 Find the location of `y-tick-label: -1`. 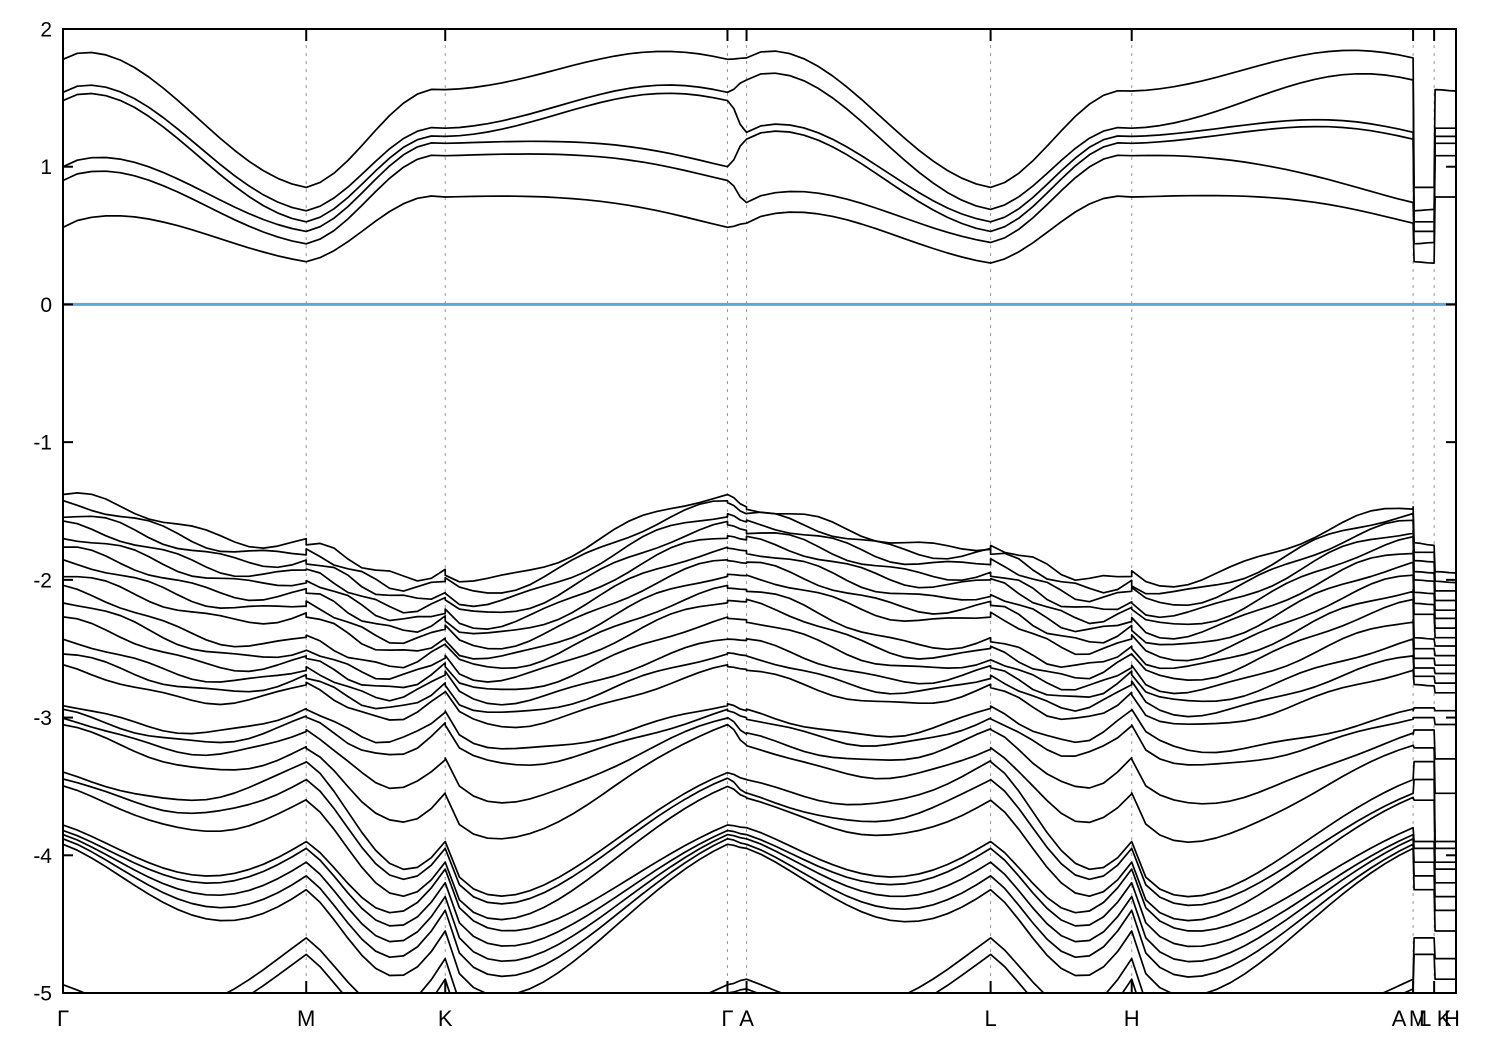

y-tick-label: -1 is located at coordinates (42, 443).